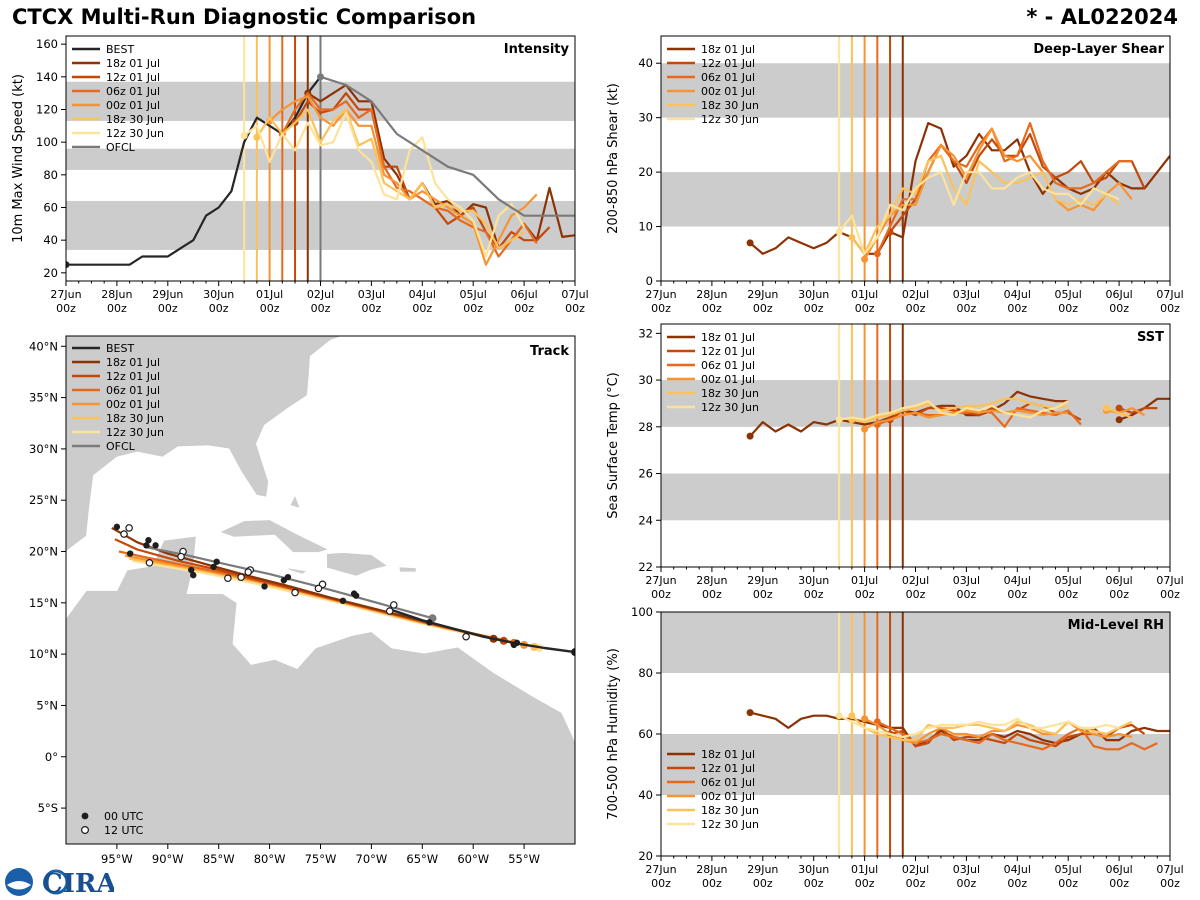 The height and width of the screenshot is (900, 1200). What do you see at coordinates (47, 705) in the screenshot?
I see `y-tick-label: 5°N` at bounding box center [47, 705].